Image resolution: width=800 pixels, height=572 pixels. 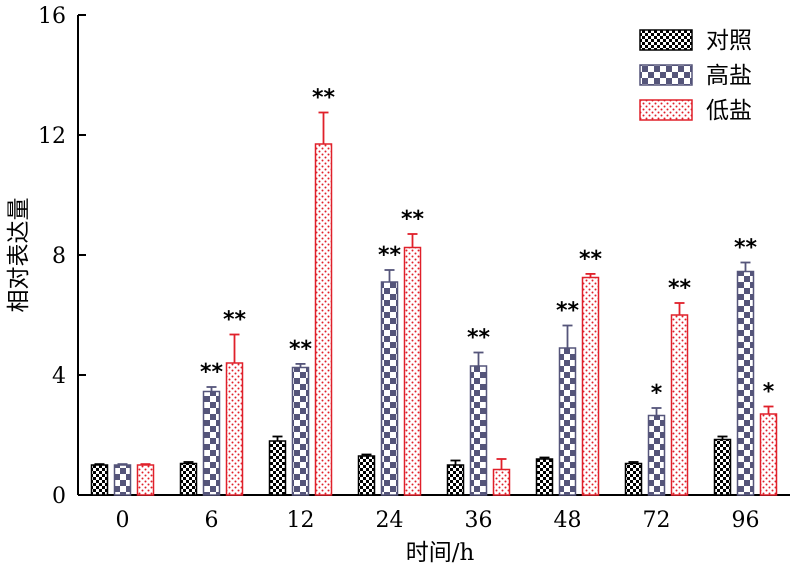 What do you see at coordinates (123, 520) in the screenshot?
I see `x-tick-label: 0` at bounding box center [123, 520].